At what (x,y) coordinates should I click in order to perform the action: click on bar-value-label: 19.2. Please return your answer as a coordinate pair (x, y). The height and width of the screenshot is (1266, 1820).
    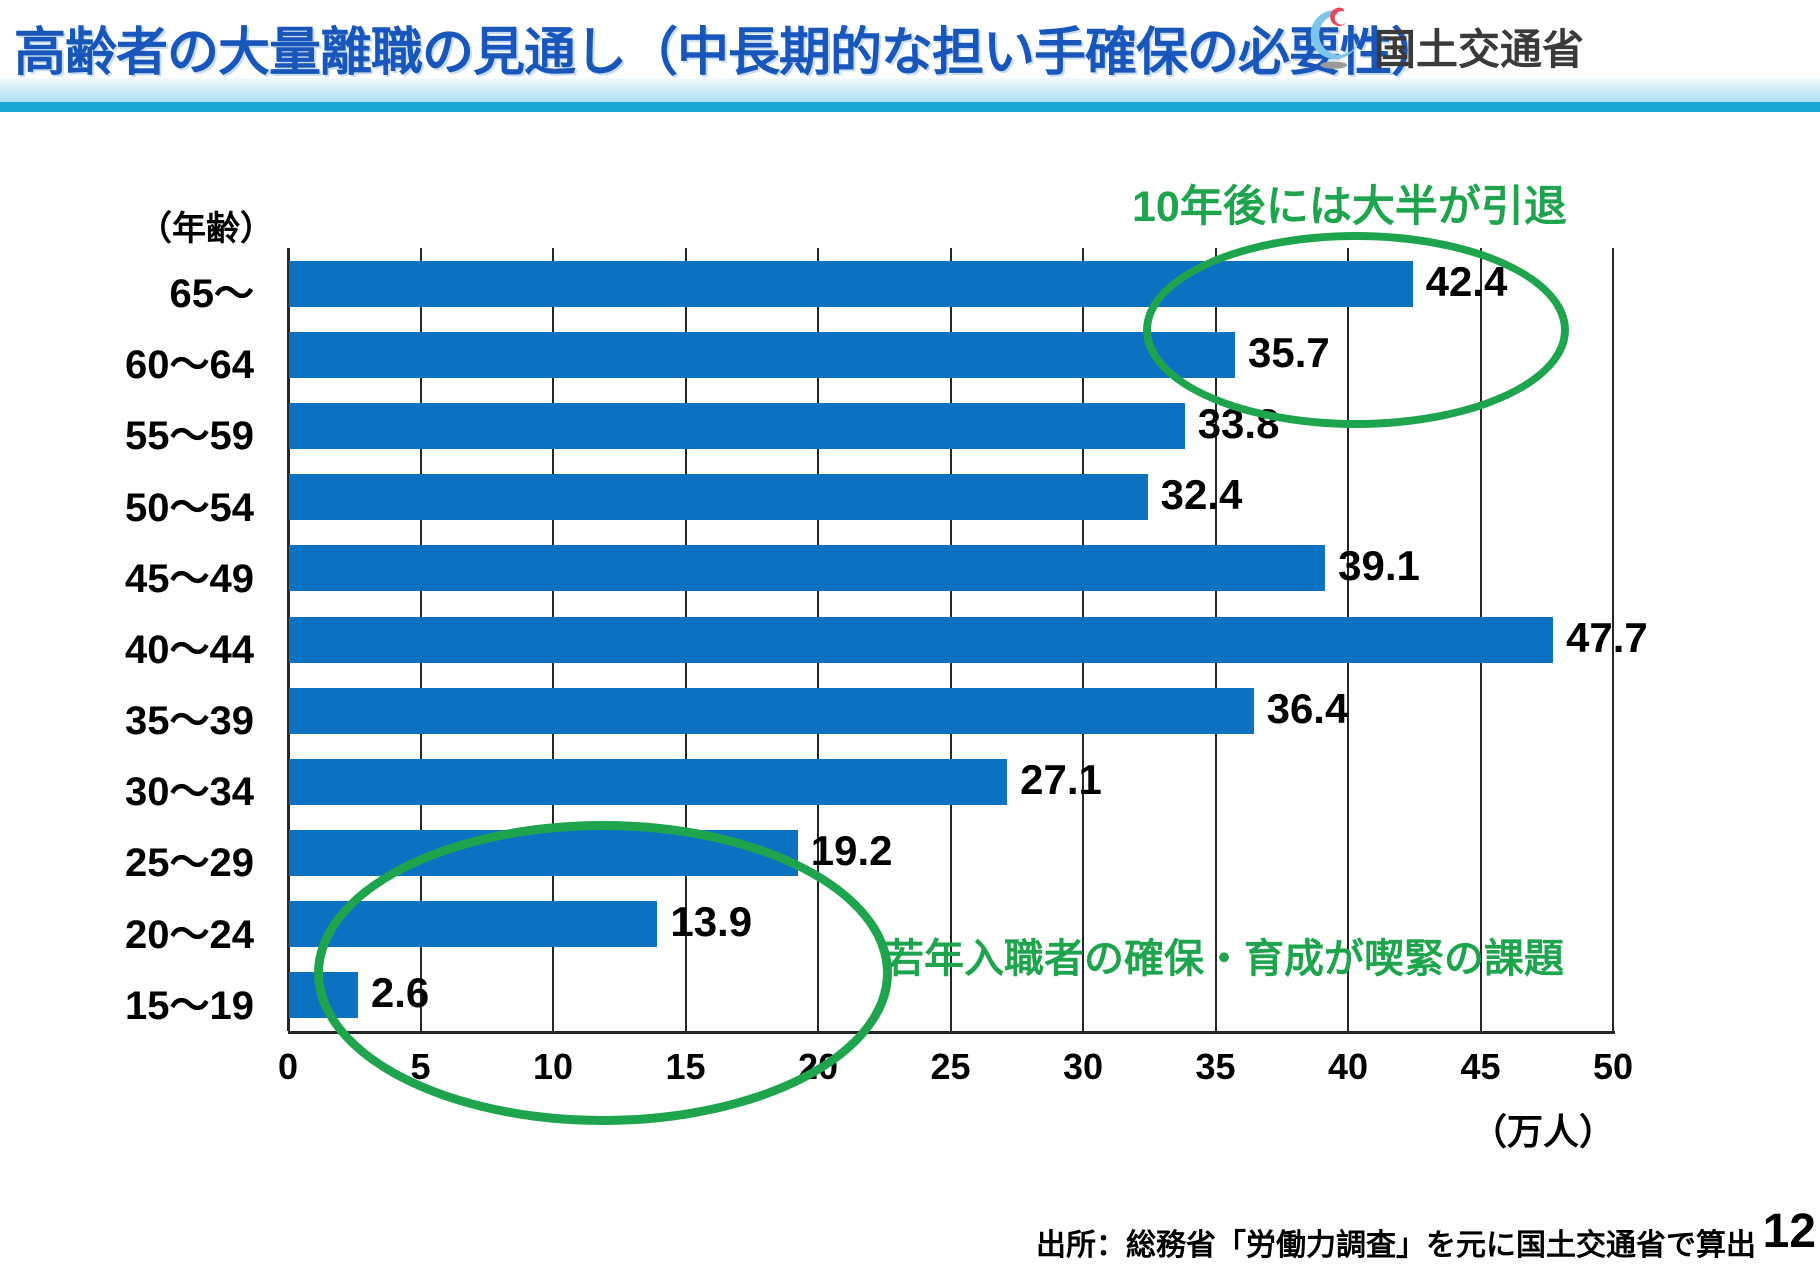
    Looking at the image, I should click on (851, 851).